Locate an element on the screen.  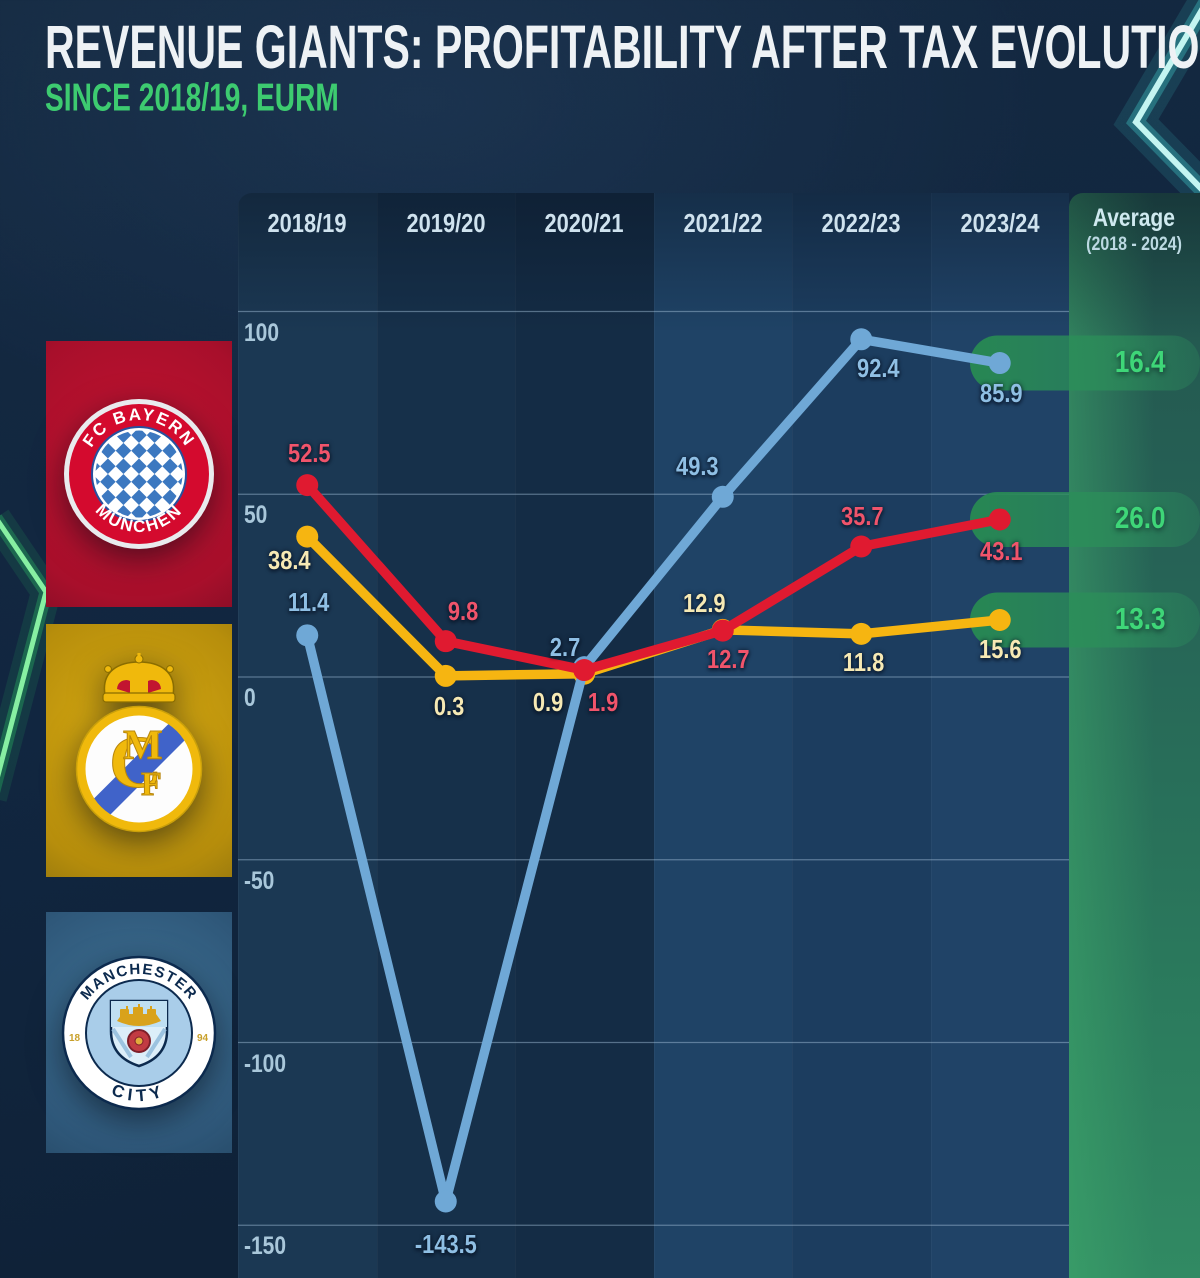
bayern-logo: FC BAYERN MÜNCHEN is located at coordinates (139, 474).